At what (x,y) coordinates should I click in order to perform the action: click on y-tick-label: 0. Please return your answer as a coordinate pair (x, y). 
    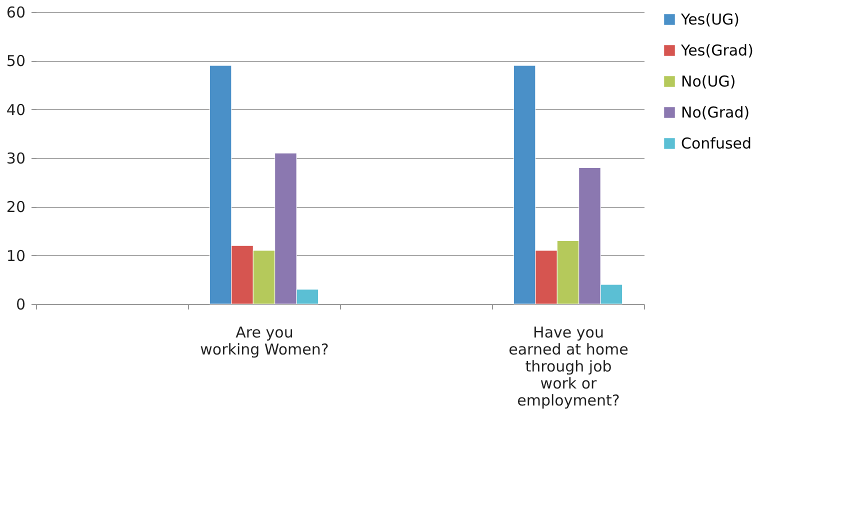
    Looking at the image, I should click on (21, 305).